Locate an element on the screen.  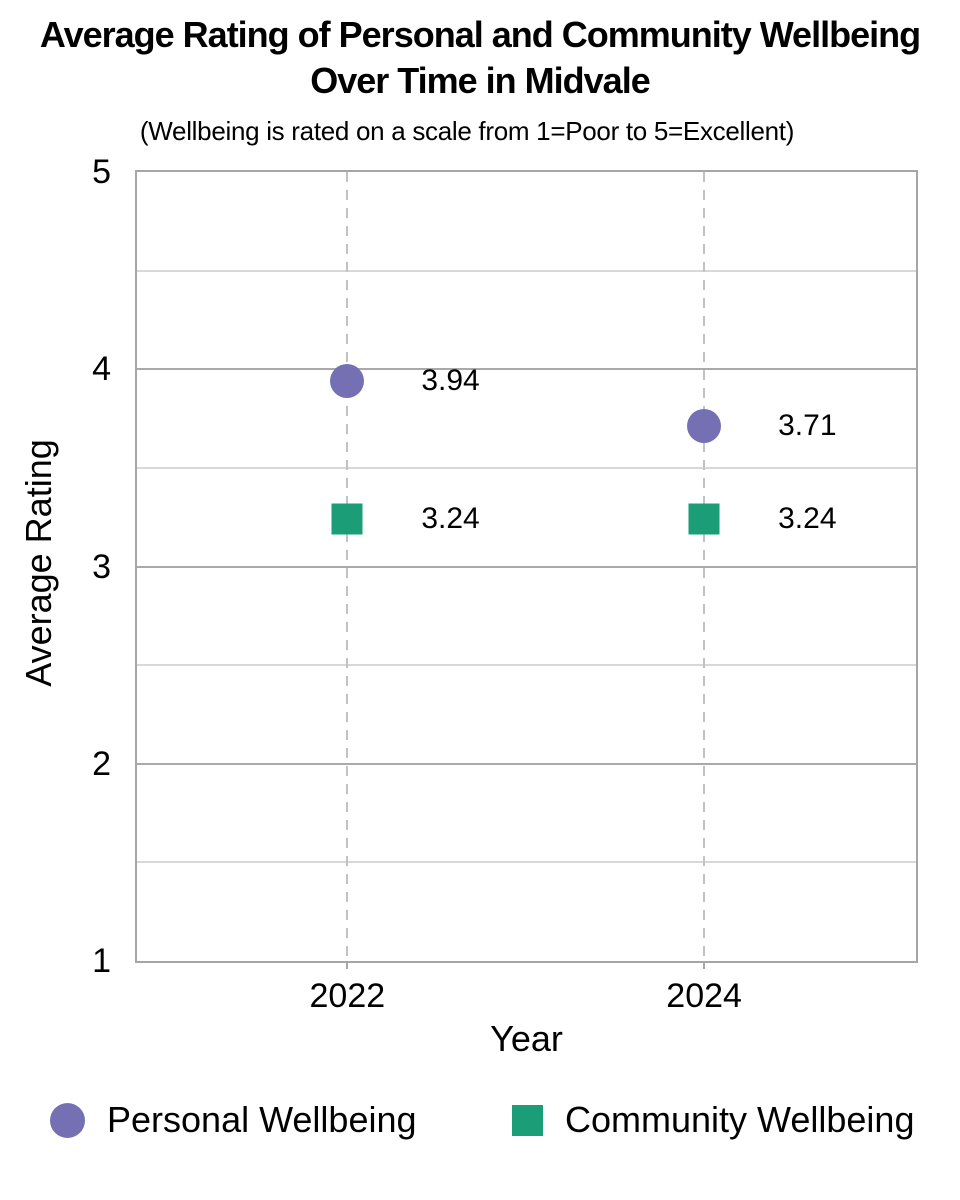
legend-item-community-wellbeing: Community Wellbeing is located at coordinates (713, 1120).